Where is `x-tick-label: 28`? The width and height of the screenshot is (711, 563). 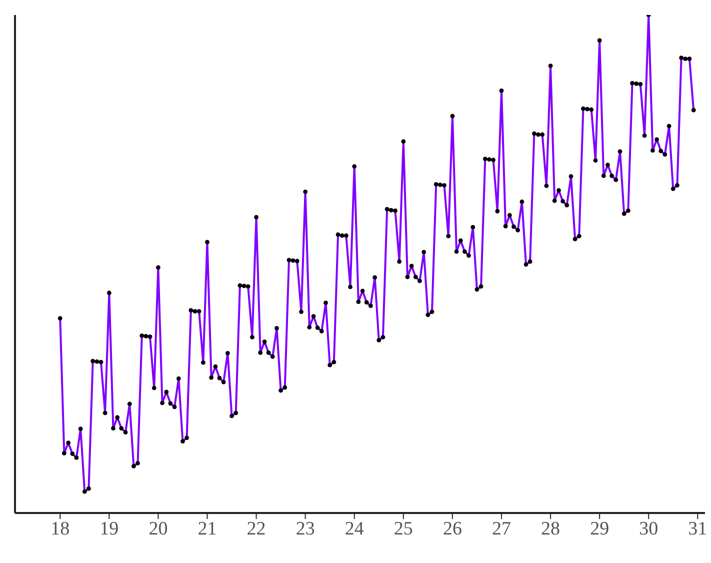
x-tick-label: 28 is located at coordinates (550, 529).